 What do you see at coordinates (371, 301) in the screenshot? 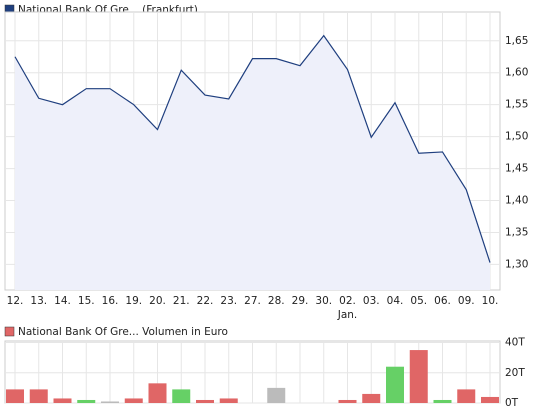
I see `x-tick-label: 03.` at bounding box center [371, 301].